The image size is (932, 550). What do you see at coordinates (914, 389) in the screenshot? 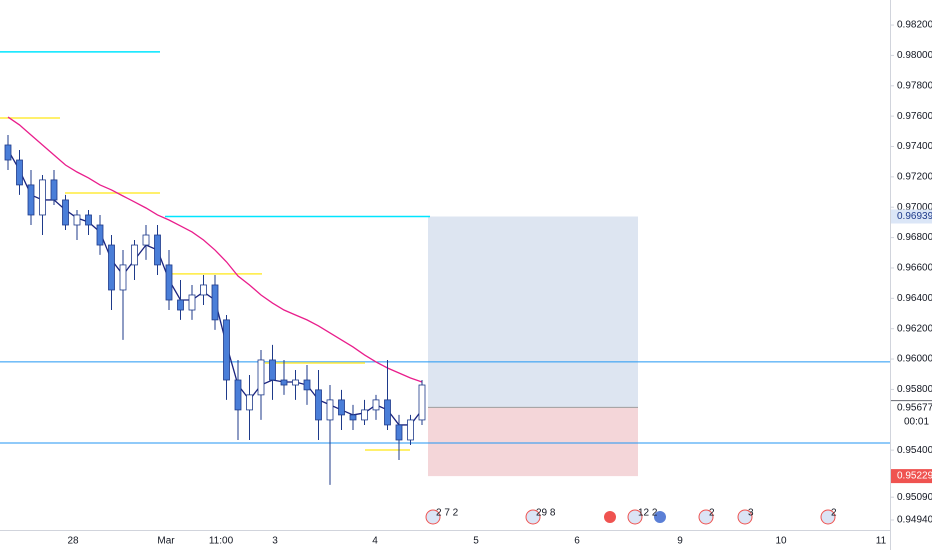
I see `y-tick-label: 0.95800` at bounding box center [914, 389].